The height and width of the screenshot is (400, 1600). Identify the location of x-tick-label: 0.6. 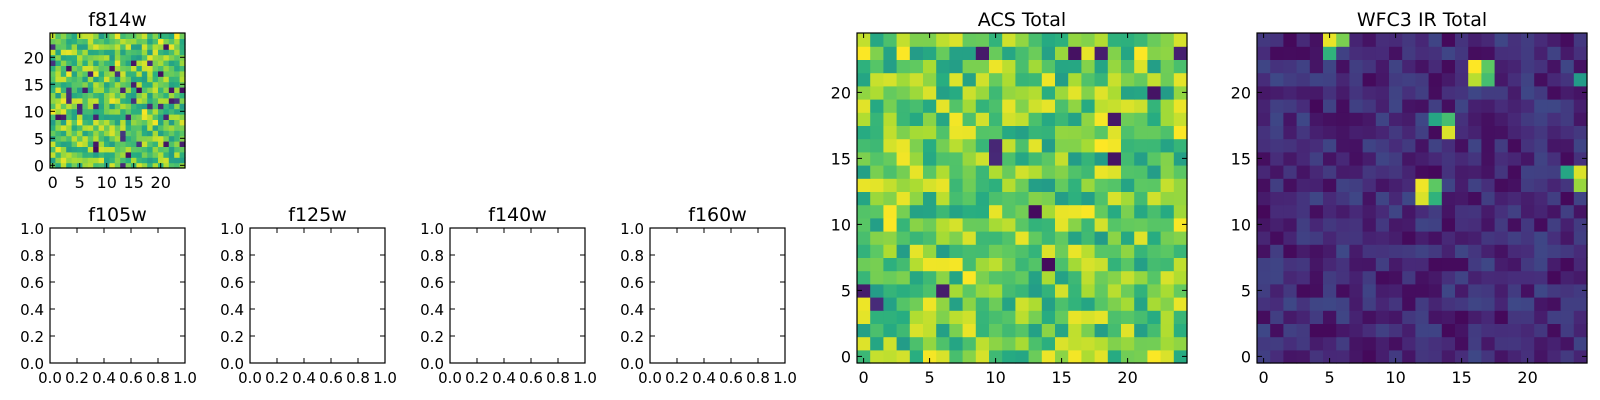
(531, 378).